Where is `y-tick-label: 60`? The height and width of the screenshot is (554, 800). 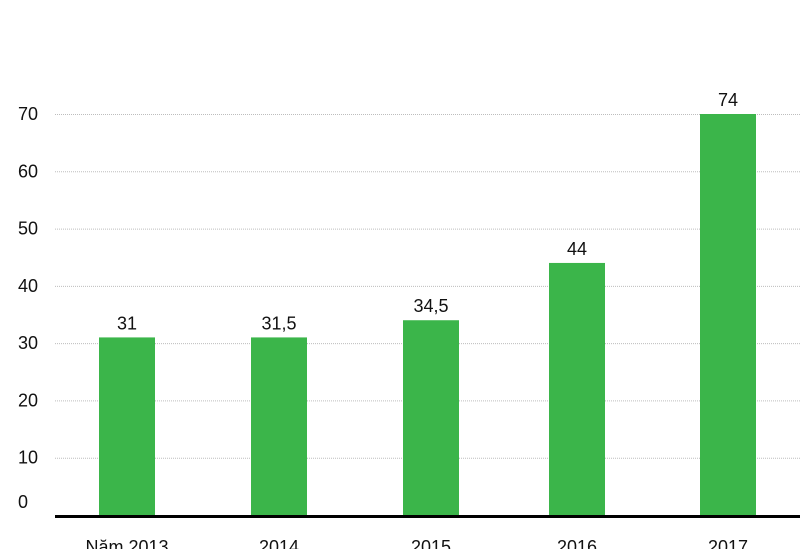
y-tick-label: 60 is located at coordinates (28, 171).